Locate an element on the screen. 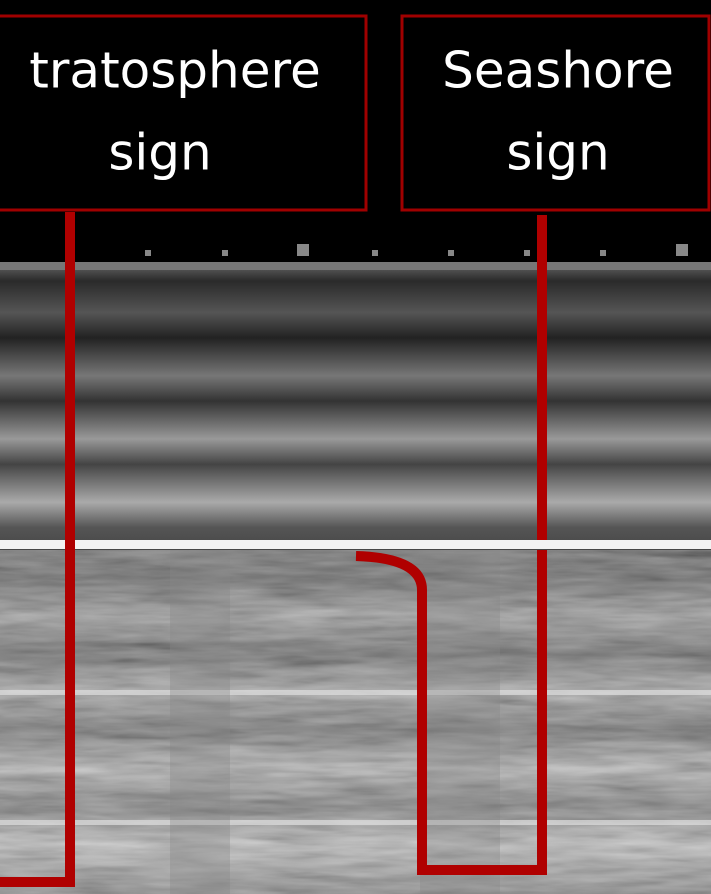 This screenshot has width=711, height=894. depth-dots is located at coordinates (416, 250).